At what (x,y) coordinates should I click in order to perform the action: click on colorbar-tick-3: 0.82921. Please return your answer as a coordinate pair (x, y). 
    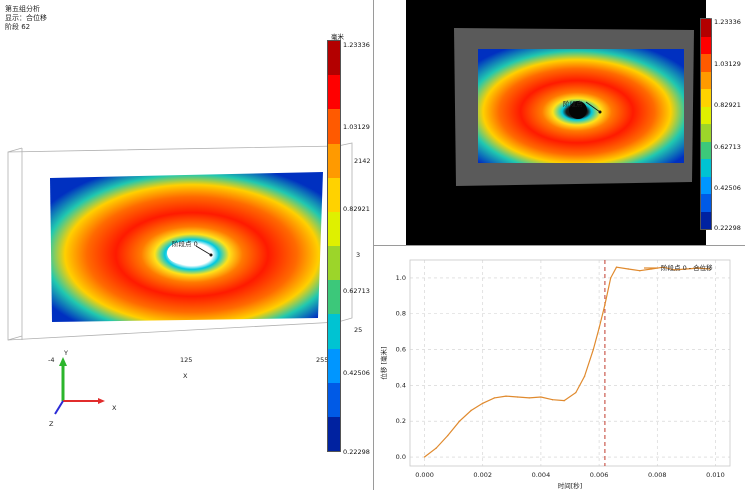
    Looking at the image, I should click on (356, 209).